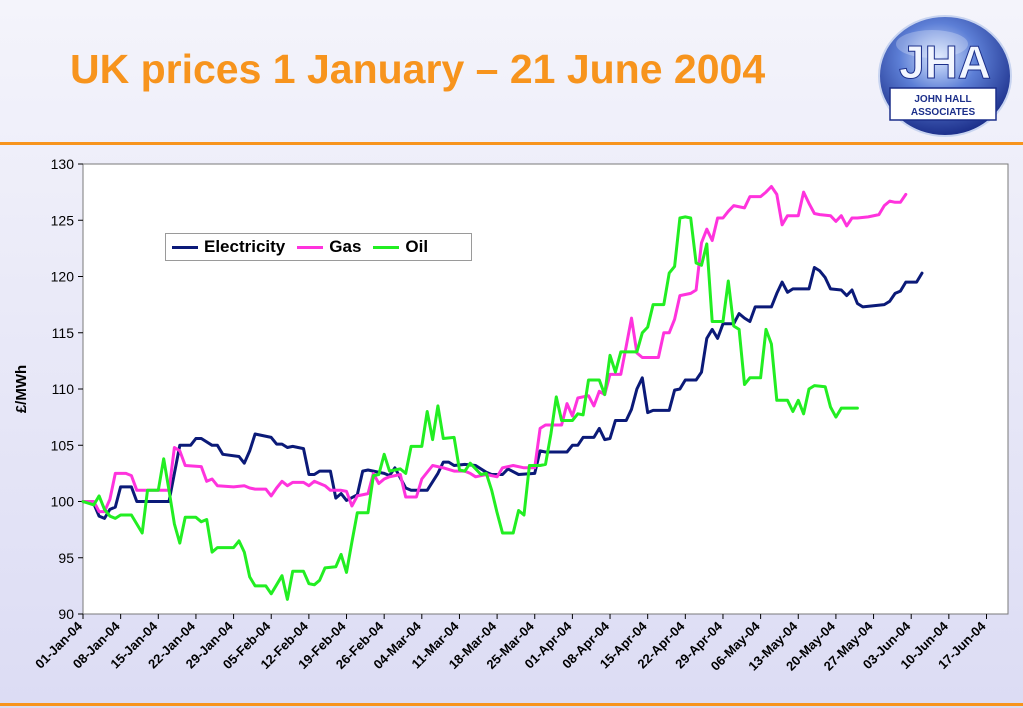 The width and height of the screenshot is (1023, 708). I want to click on y-tick-label: 125, so click(63, 220).